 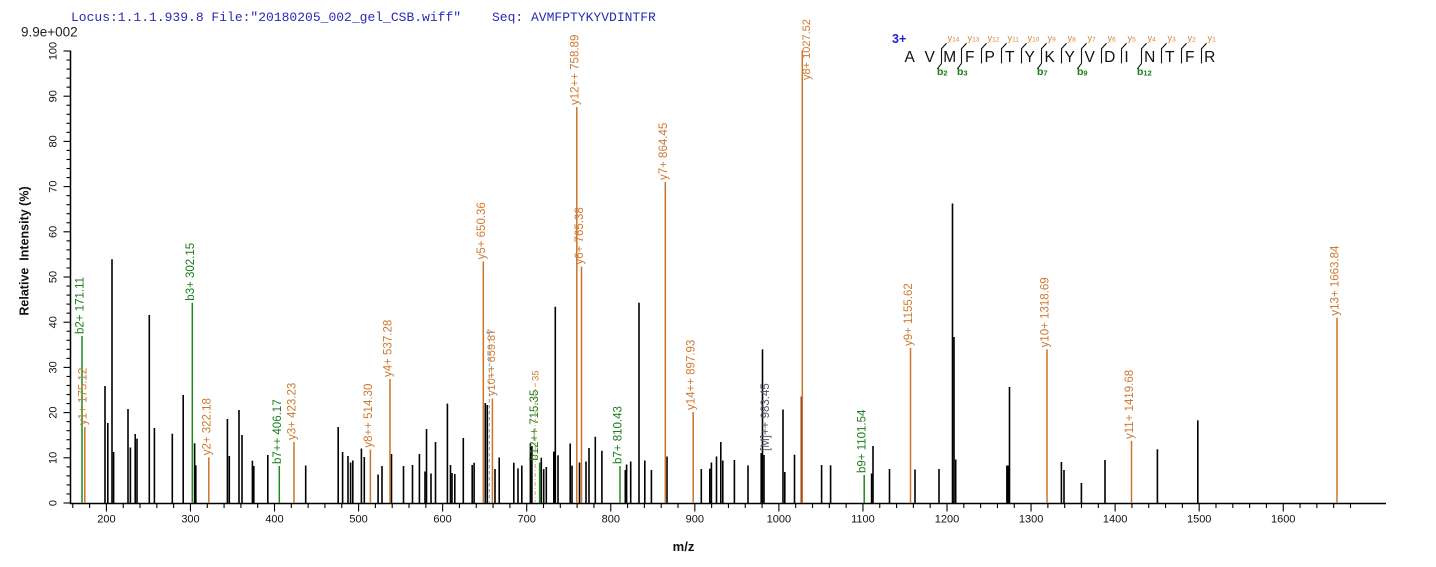 I want to click on svg-text: b2, so click(x=942, y=72).